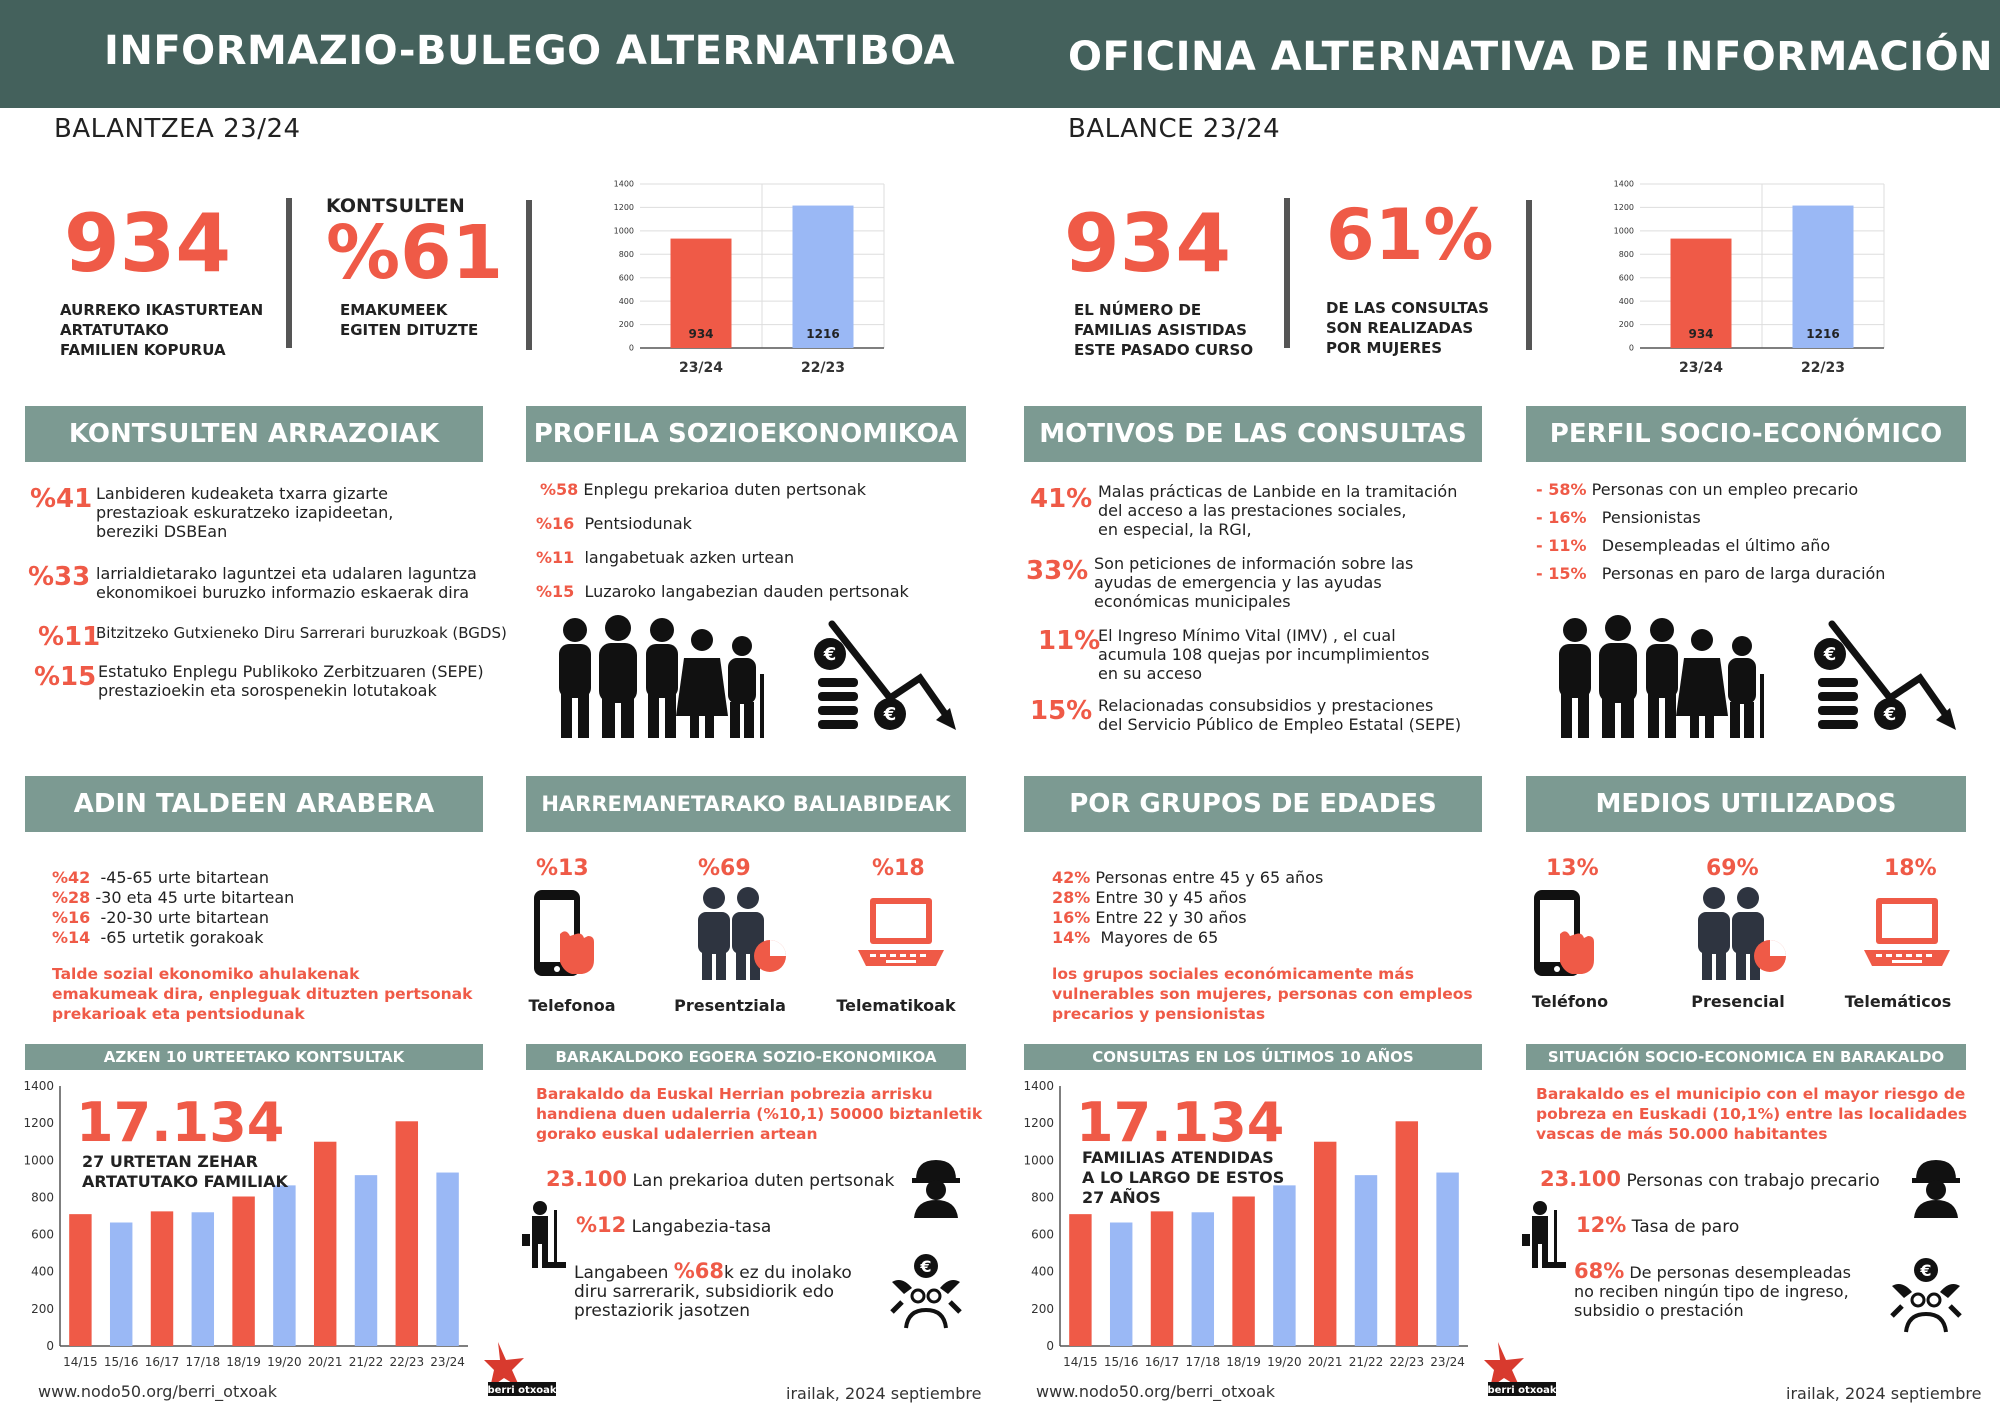 Image resolution: width=2000 pixels, height=1414 pixels. I want to click on media-label: Teléfono, so click(1570, 1001).